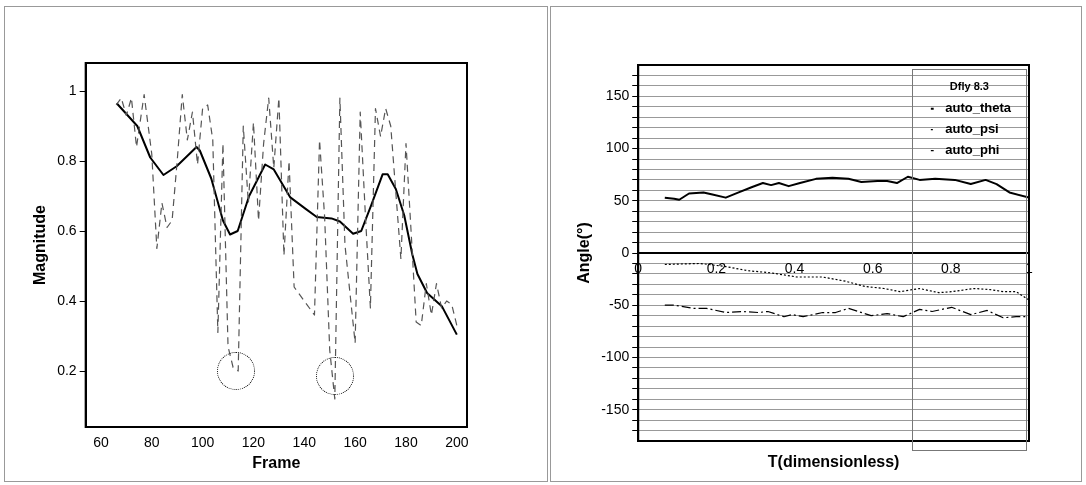 The width and height of the screenshot is (1086, 485). I want to click on x-tick-label: 60, so click(101, 442).